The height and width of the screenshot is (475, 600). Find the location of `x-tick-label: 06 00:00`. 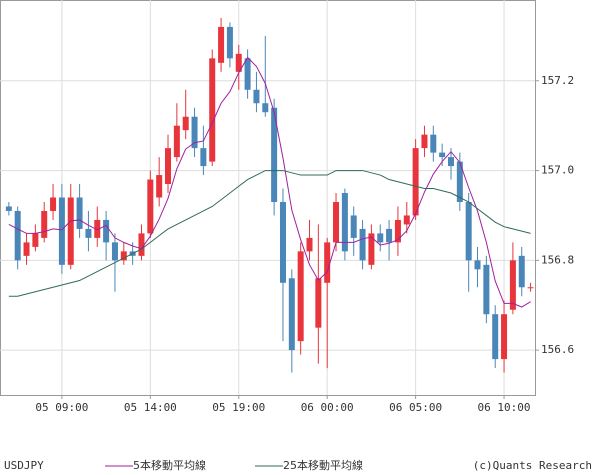

x-tick-label: 06 00:00 is located at coordinates (327, 407).